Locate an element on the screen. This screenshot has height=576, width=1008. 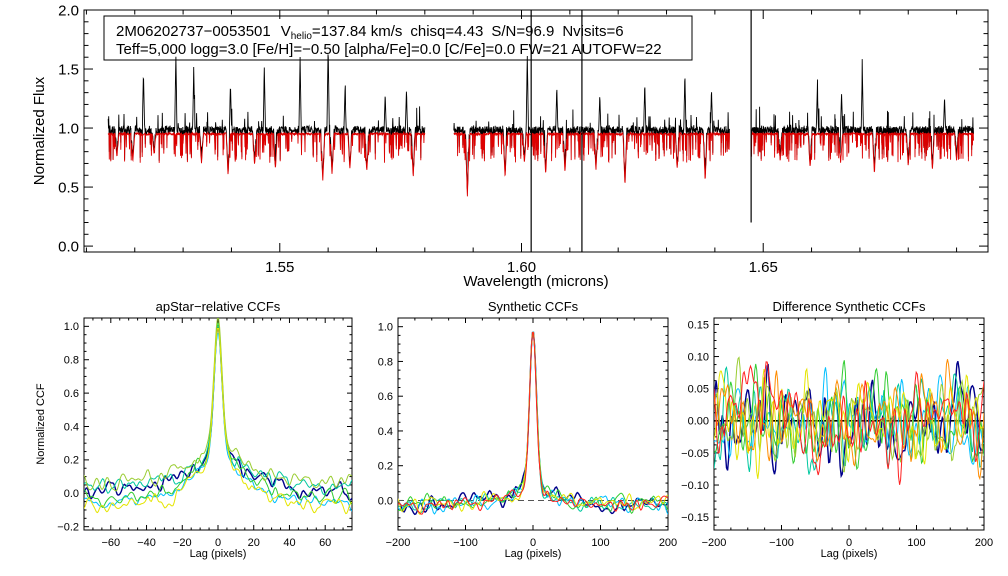
difference-synthetic-ccfs-xtick-label: 100 is located at coordinates (916, 543).